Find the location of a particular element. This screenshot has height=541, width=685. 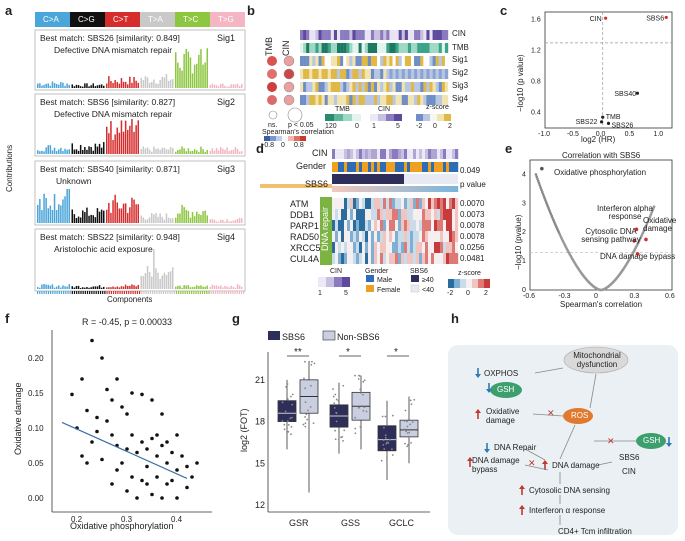

c-xtick: 0.5 is located at coordinates (630, 134).